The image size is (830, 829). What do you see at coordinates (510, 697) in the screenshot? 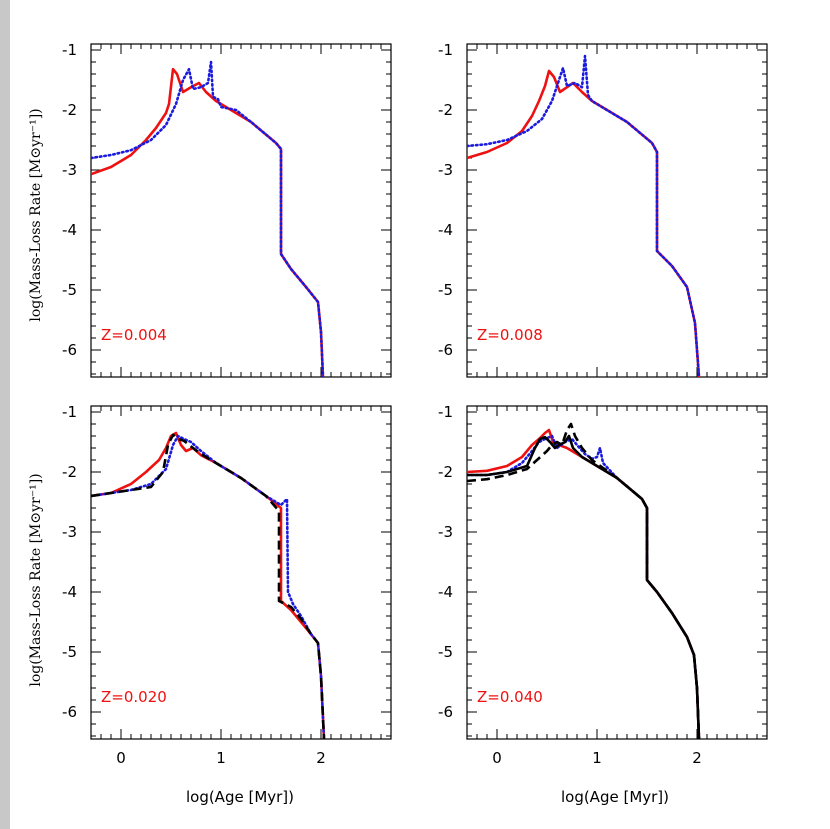
I see `metallicity-label: Z=0.040` at bounding box center [510, 697].